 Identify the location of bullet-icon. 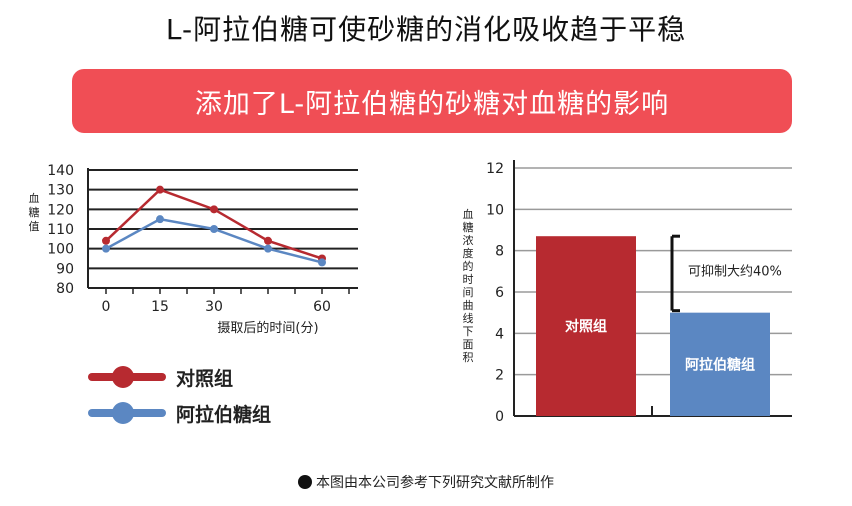
(305, 482).